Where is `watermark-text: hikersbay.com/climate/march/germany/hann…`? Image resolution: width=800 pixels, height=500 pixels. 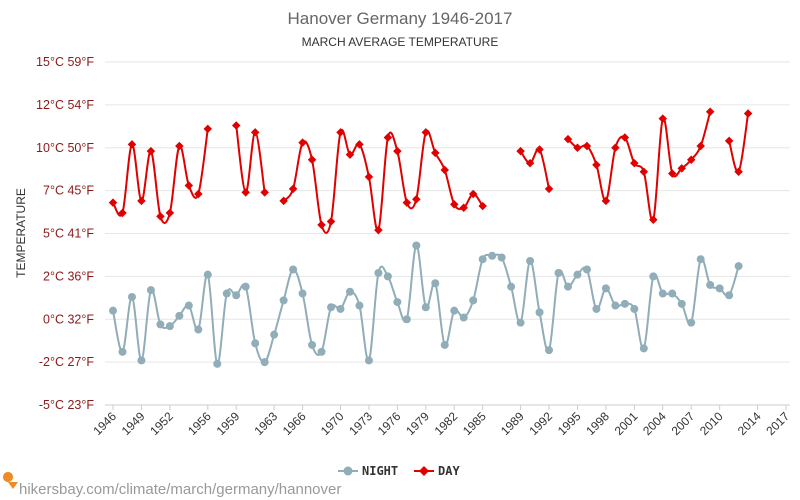
watermark-text: hikersbay.com/climate/march/germany/hann… is located at coordinates (180, 489).